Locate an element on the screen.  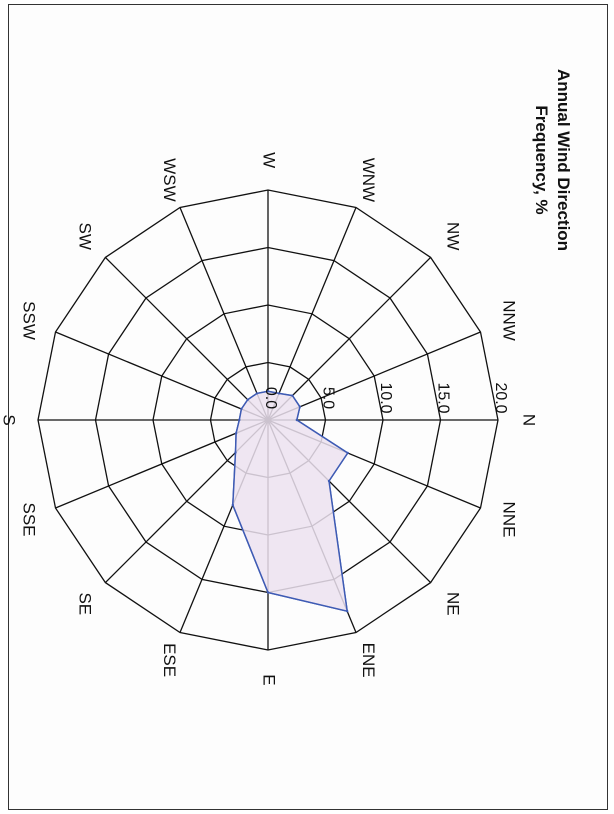
data-point-nw is located at coordinates (292, 395).